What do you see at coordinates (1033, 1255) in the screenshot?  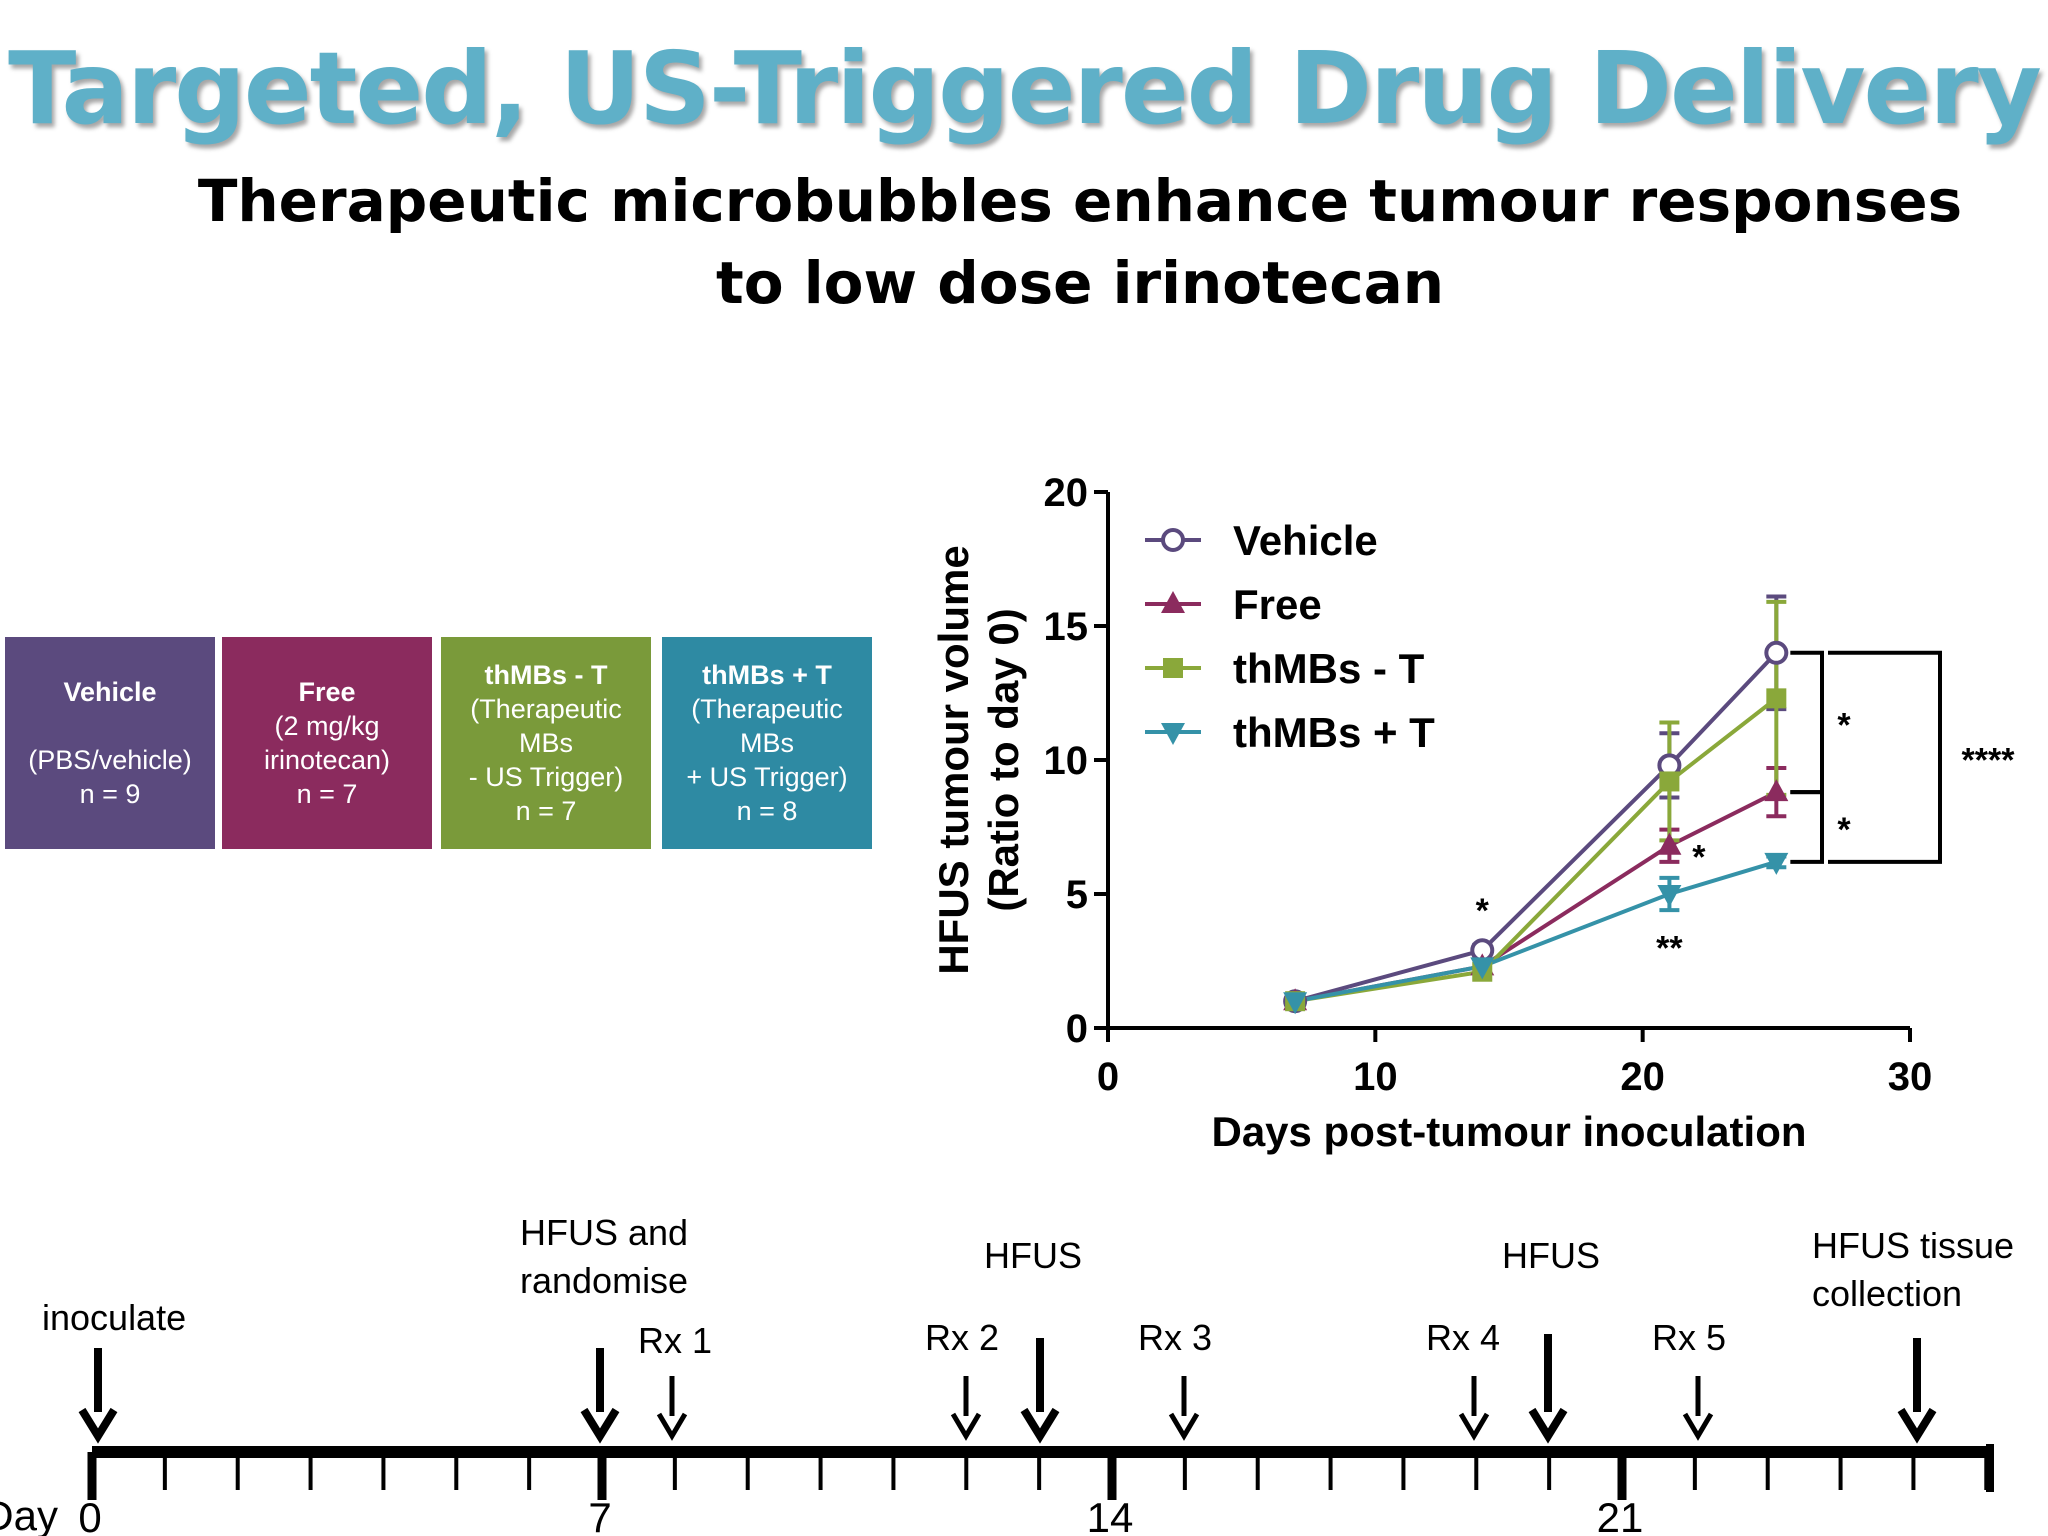 I see `timeline-event-label: HFUS` at bounding box center [1033, 1255].